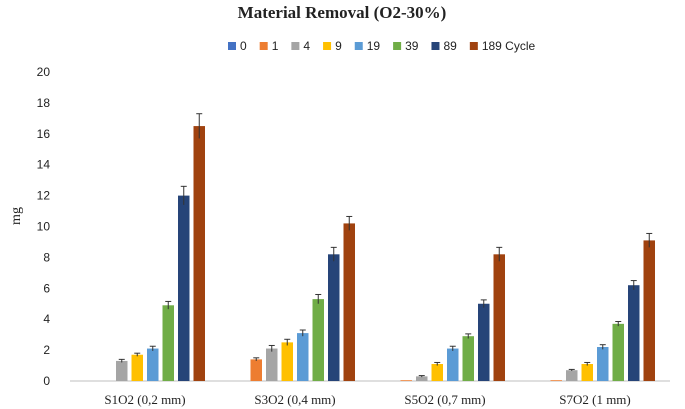 Image resolution: width=685 pixels, height=409 pixels. I want to click on legend-label: 1, so click(275, 46).